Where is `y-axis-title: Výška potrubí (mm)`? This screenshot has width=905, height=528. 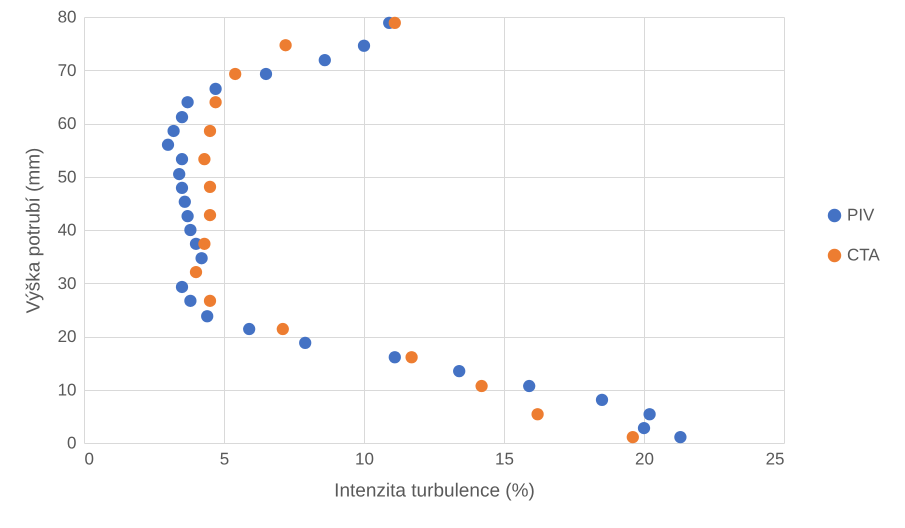
y-axis-title: Výška potrubí (mm) is located at coordinates (34, 231).